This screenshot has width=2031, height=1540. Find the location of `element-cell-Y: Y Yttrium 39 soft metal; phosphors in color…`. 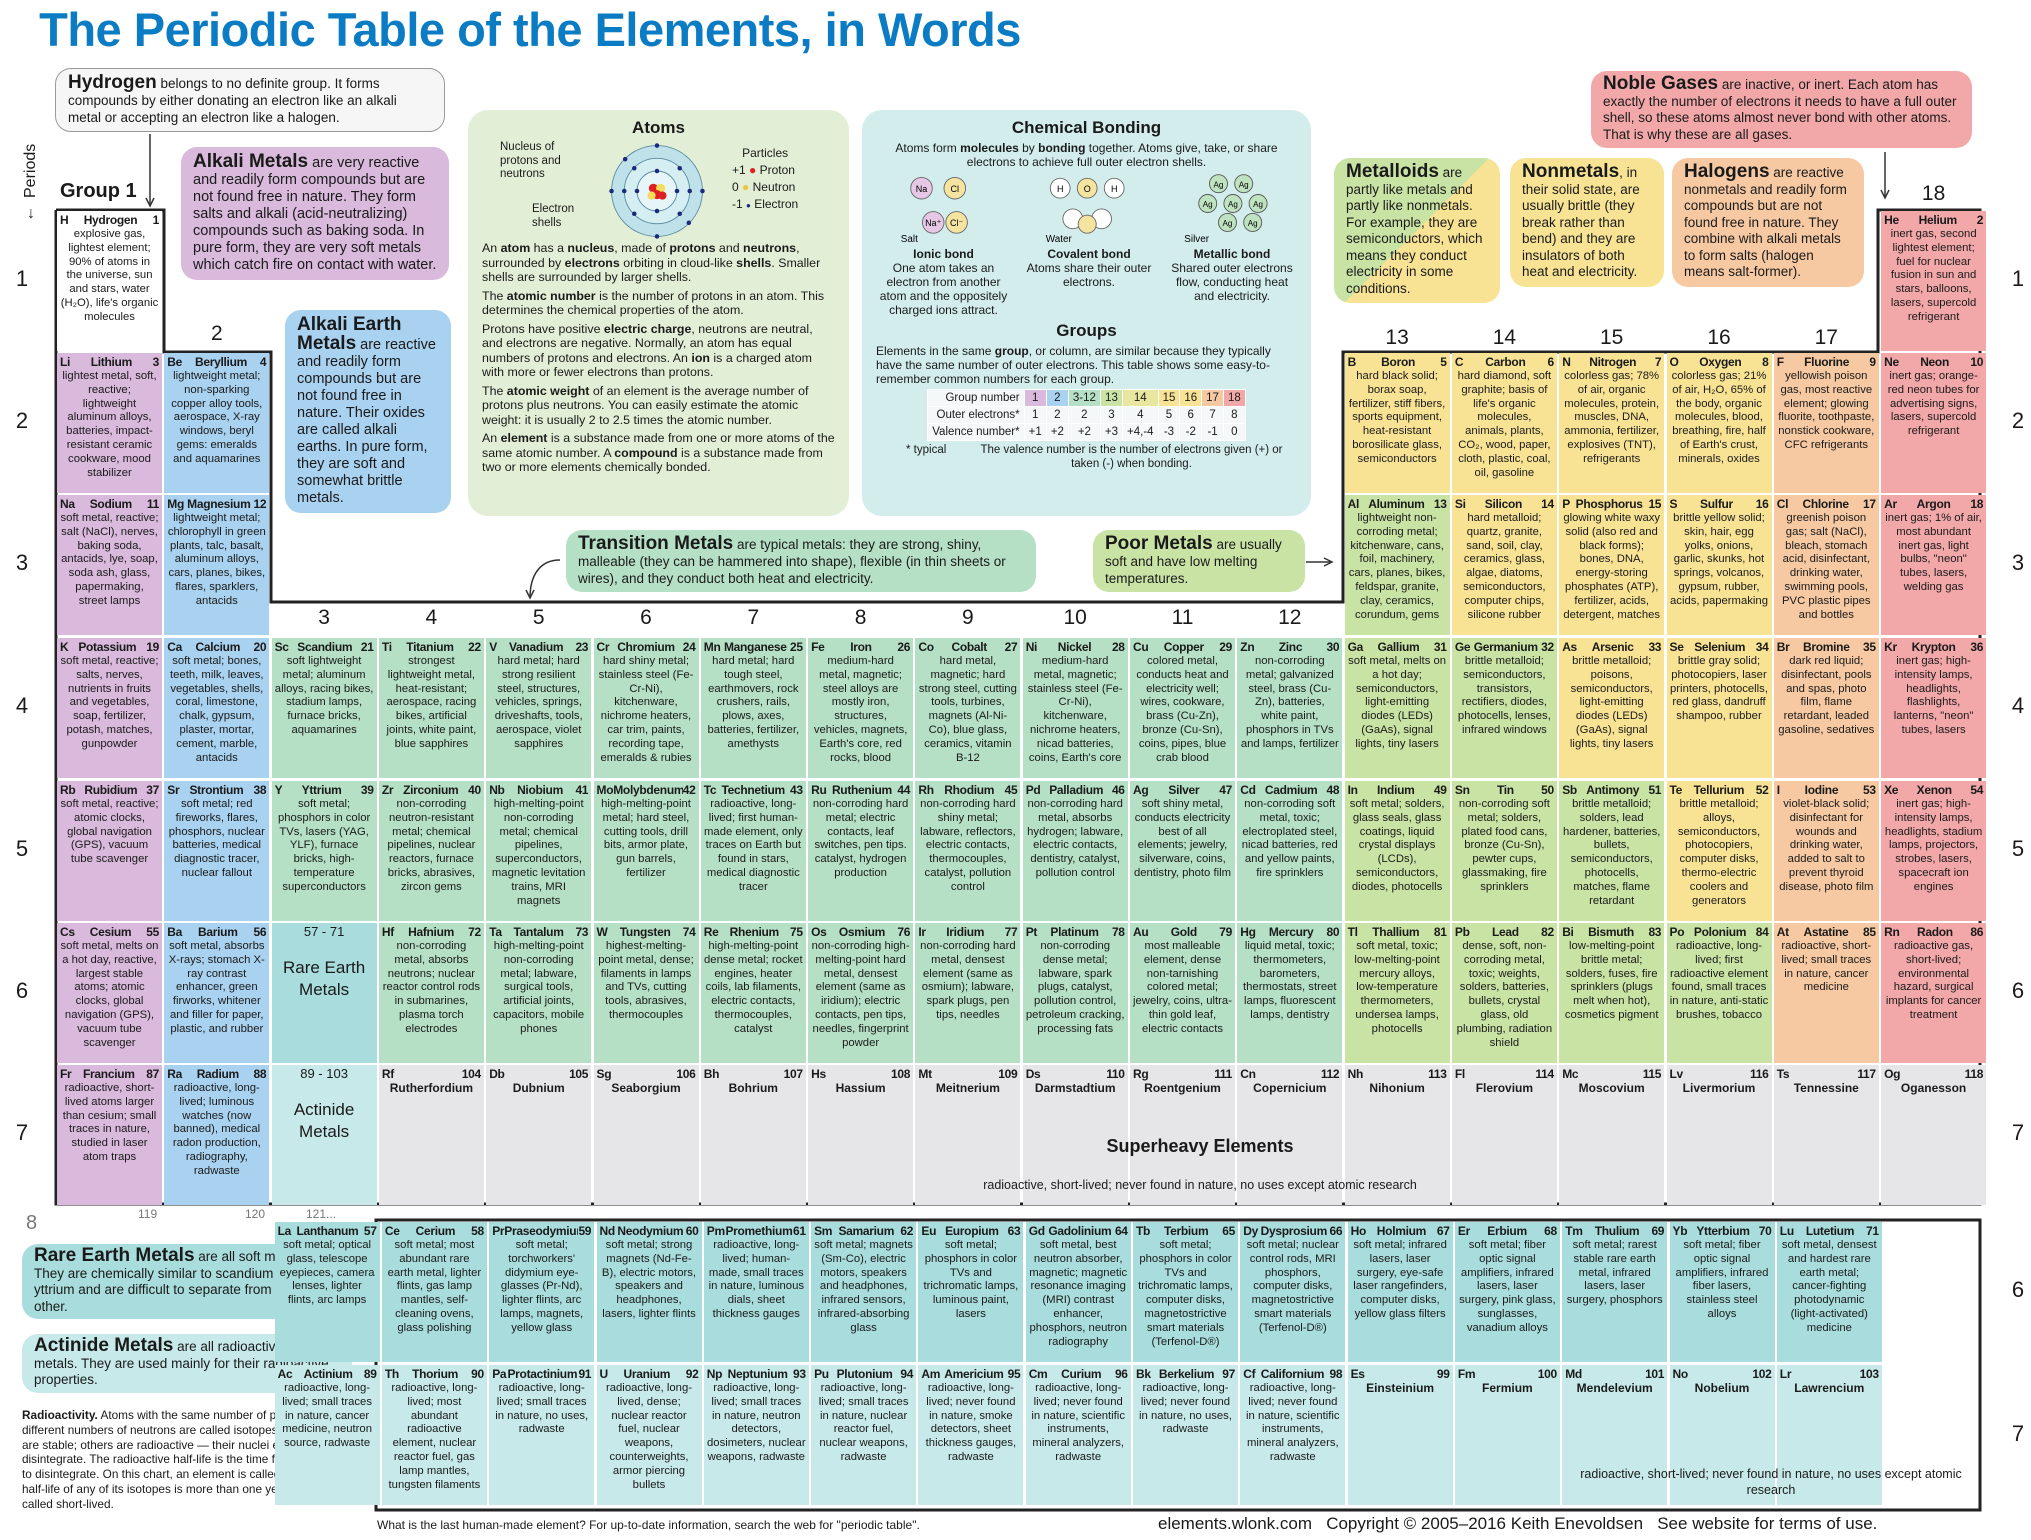

element-cell-Y: Y Yttrium 39 soft metal; phosphors in color… is located at coordinates (324, 851).